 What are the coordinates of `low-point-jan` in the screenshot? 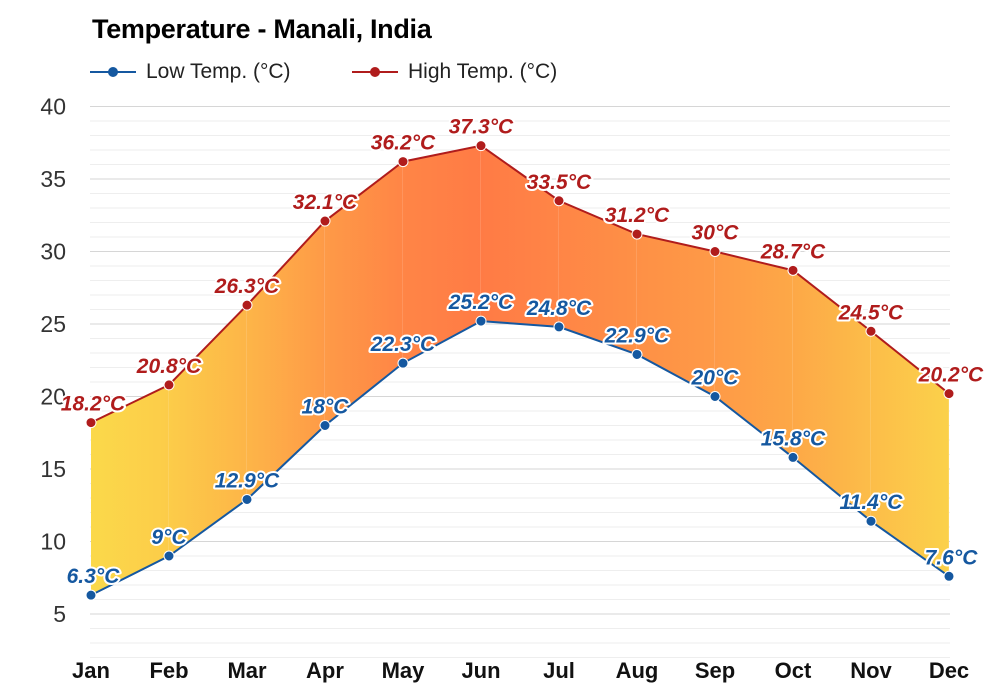 It's located at (91, 595).